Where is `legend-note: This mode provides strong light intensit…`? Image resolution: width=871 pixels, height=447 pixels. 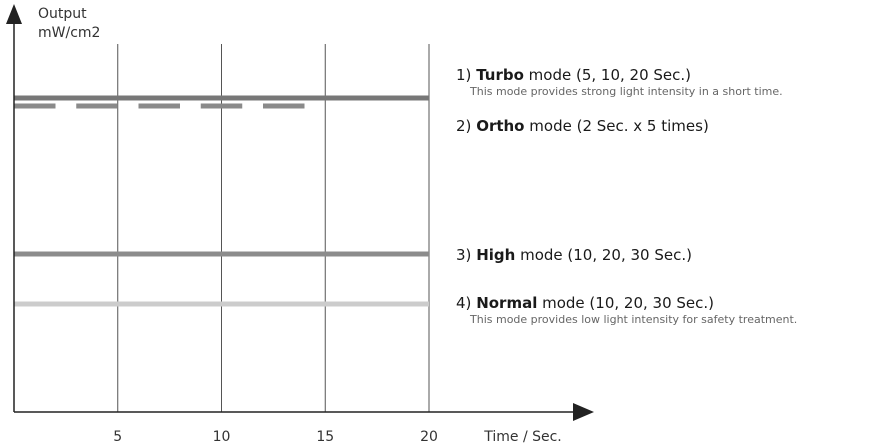 legend-note: This mode provides strong light intensit… is located at coordinates (626, 91).